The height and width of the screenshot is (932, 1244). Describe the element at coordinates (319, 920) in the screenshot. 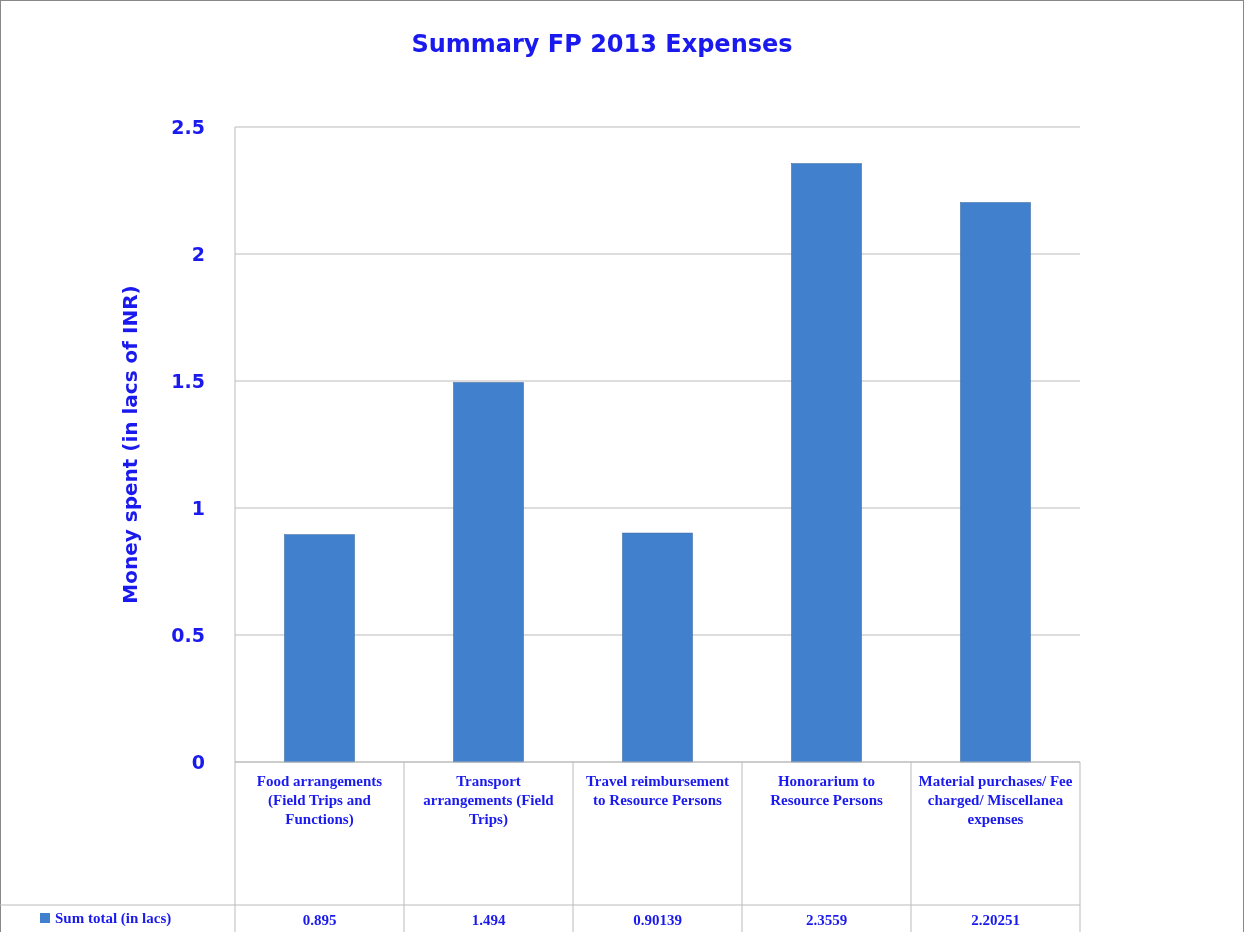

I see `data-label: 0.895` at that location.